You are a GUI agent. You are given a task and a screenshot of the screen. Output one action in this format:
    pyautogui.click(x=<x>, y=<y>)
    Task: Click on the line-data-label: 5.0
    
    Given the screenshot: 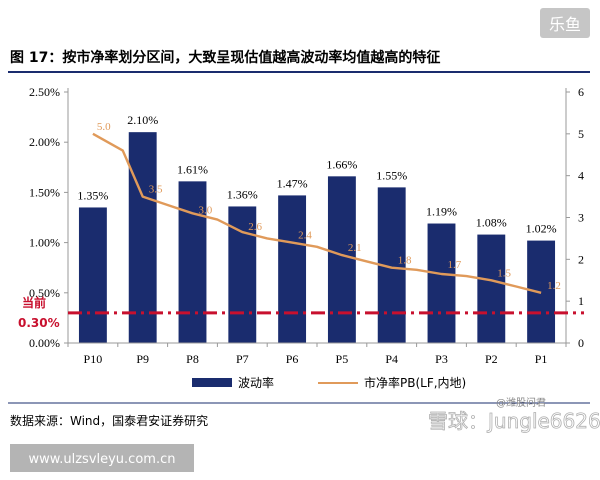 What is the action you would take?
    pyautogui.click(x=104, y=127)
    